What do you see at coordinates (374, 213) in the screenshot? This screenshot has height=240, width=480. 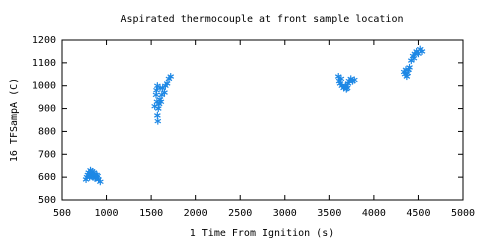 I see `x-tick-label: 4000` at bounding box center [374, 213].